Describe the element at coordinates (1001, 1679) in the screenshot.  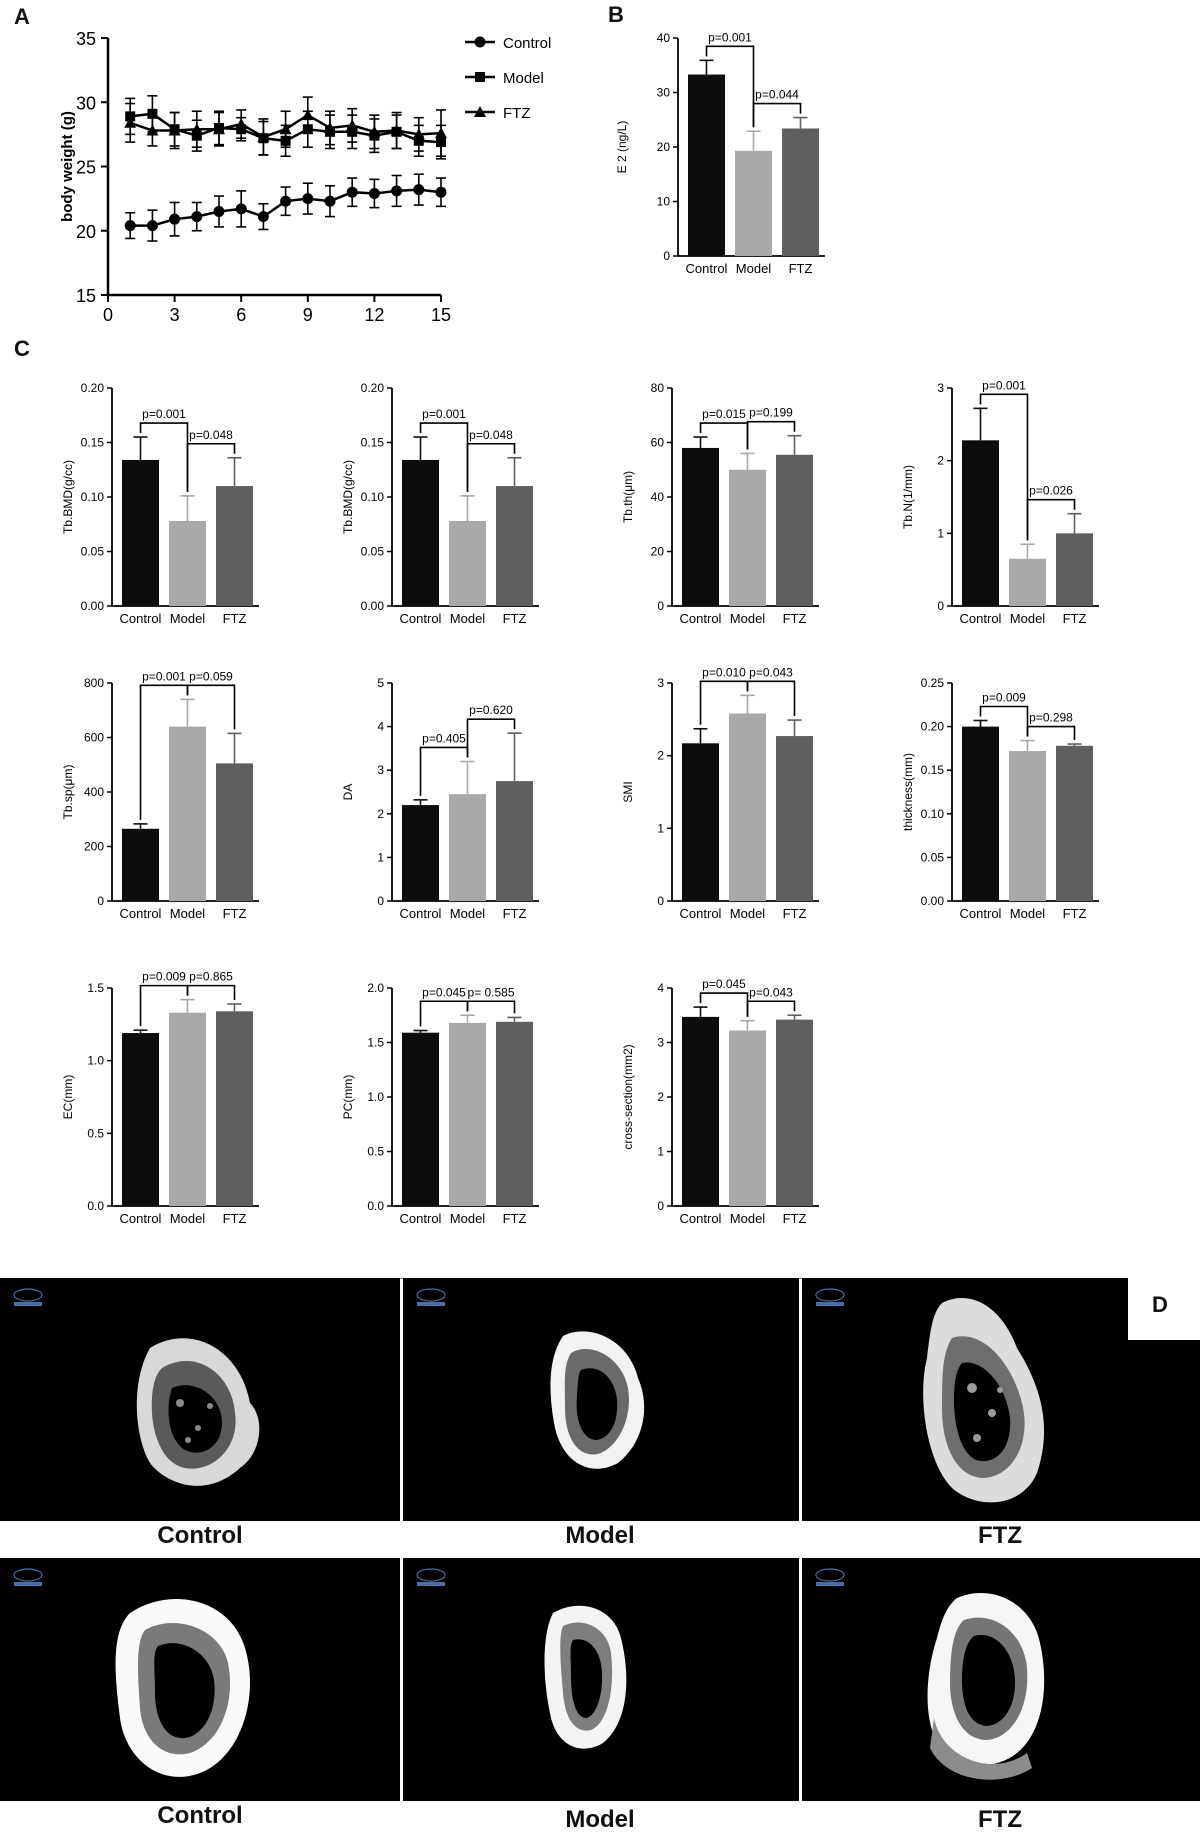
I see `ct-image-ftz-cortical` at that location.